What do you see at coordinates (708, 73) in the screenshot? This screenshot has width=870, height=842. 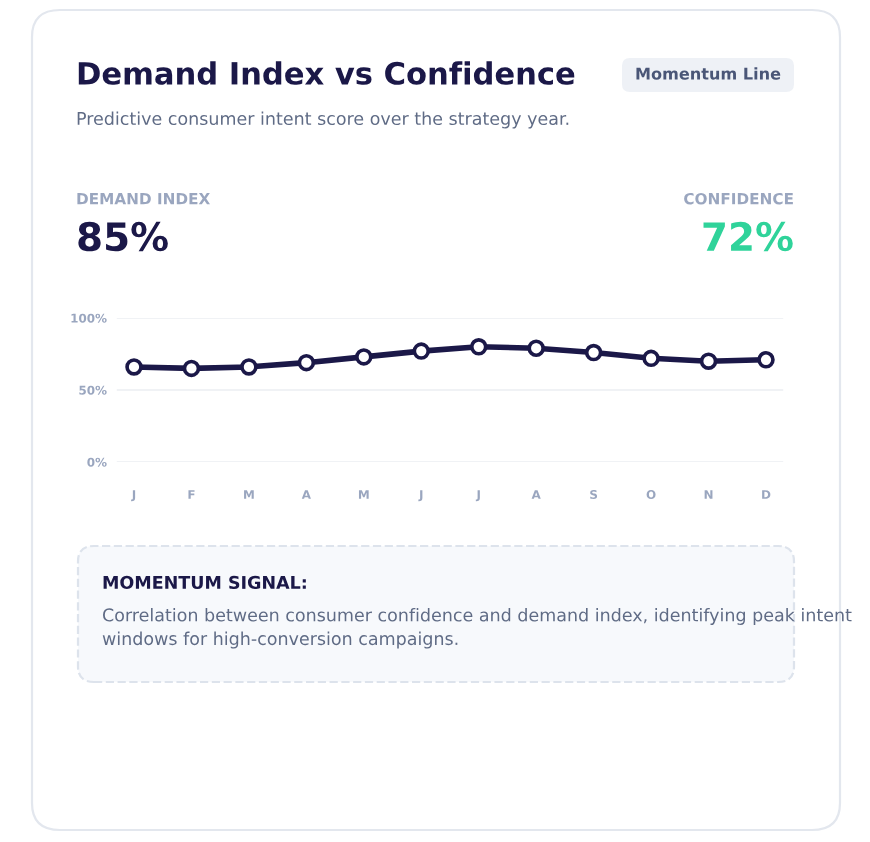 I see `text: Momentum Line` at bounding box center [708, 73].